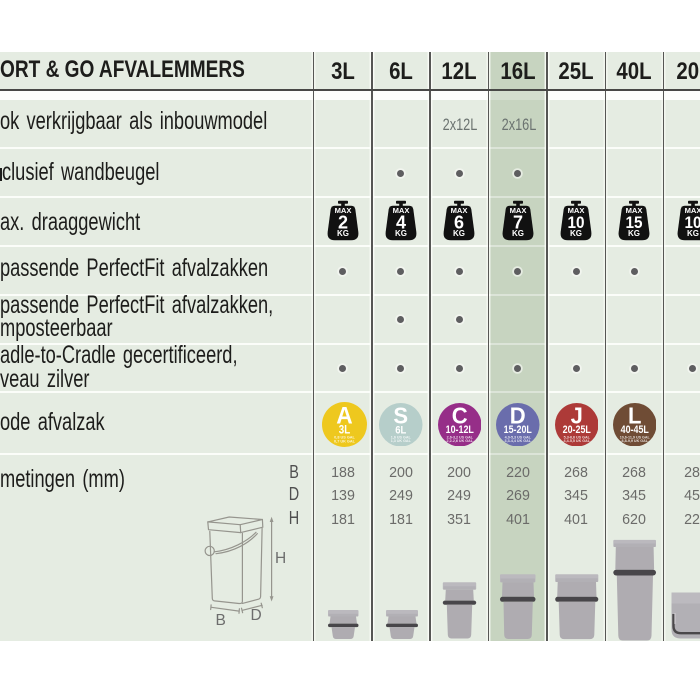 This screenshot has width=700, height=700. What do you see at coordinates (345, 430) in the screenshot?
I see `svg-text: 3L` at bounding box center [345, 430].